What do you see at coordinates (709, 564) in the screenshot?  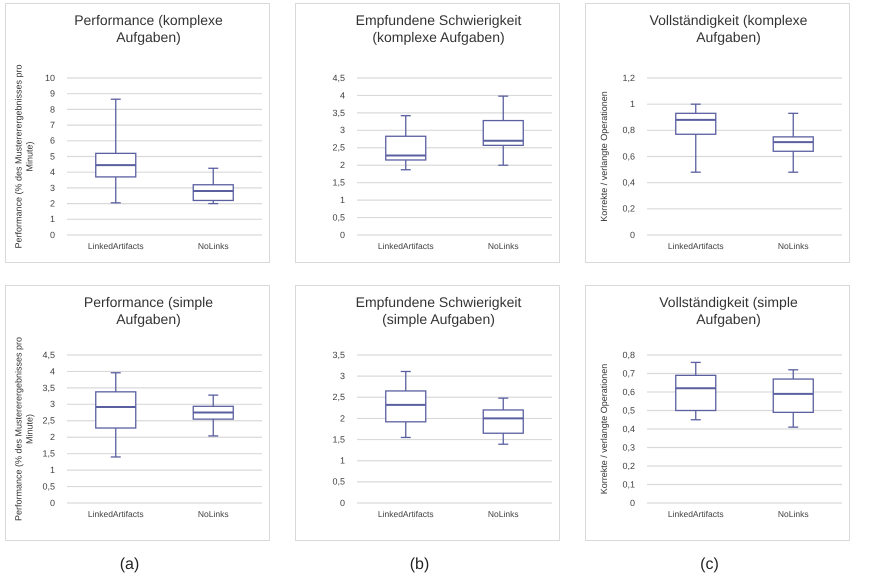 I see `text: (c)` at bounding box center [709, 564].